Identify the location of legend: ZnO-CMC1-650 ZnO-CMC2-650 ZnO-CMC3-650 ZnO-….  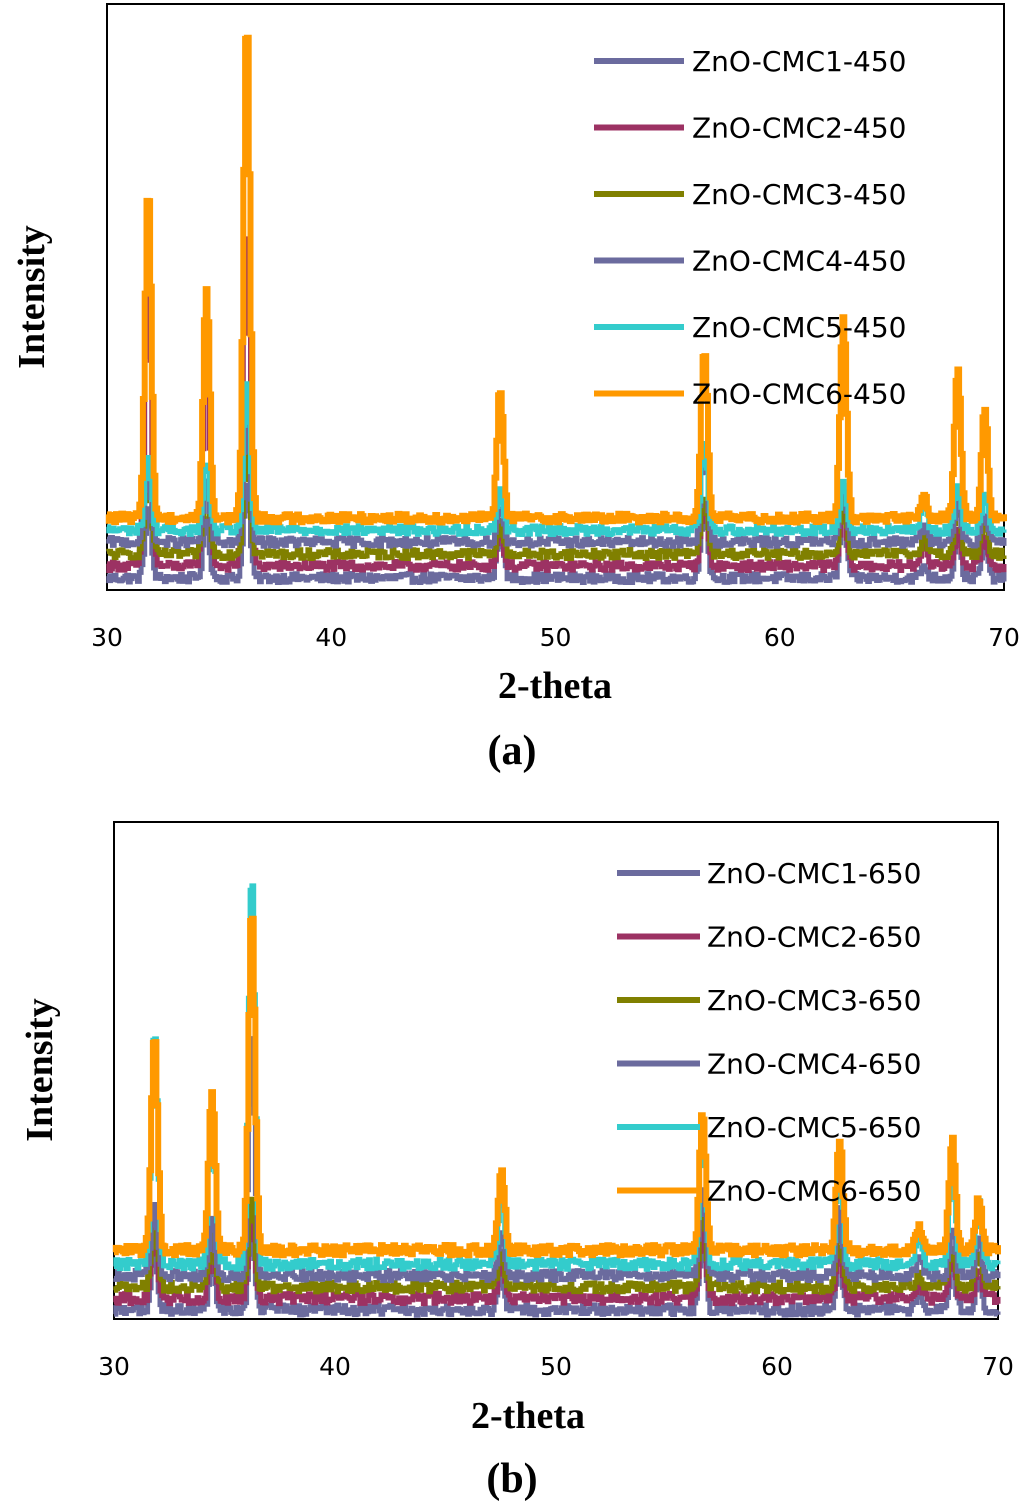
(769, 1032).